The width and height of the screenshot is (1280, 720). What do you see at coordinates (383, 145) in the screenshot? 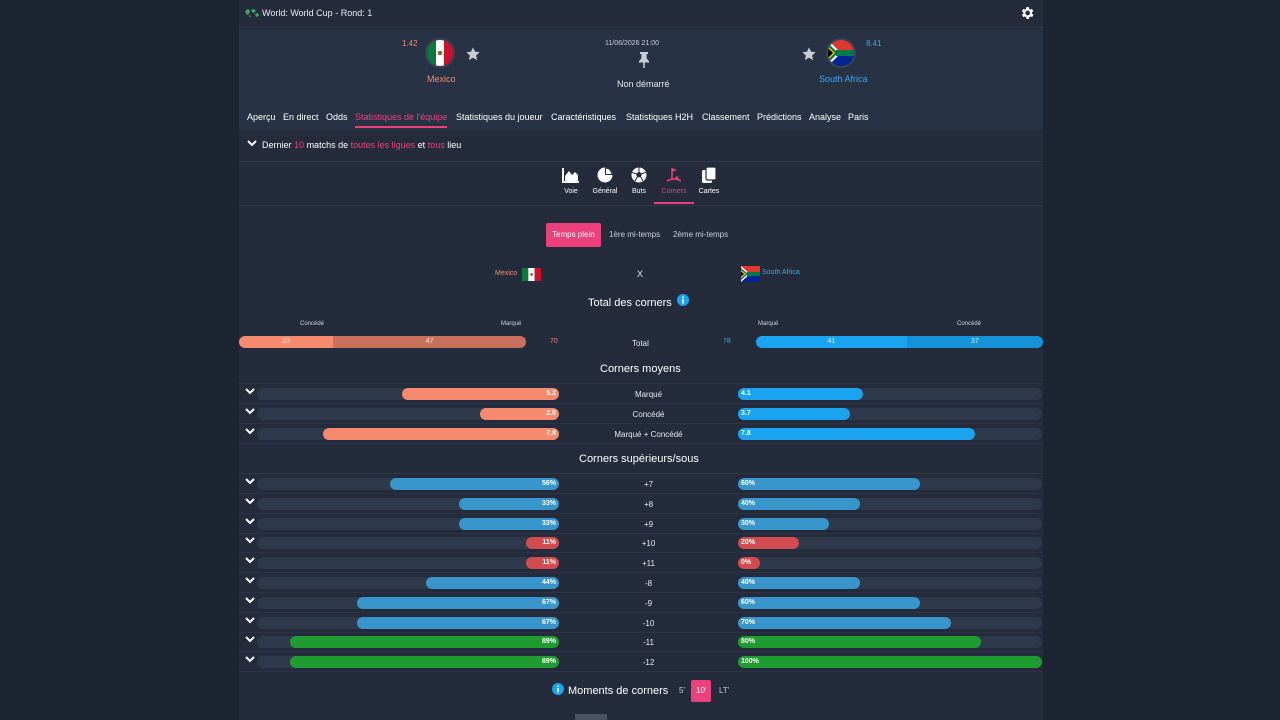
I see `filter-leagues: toutes les ligues` at bounding box center [383, 145].